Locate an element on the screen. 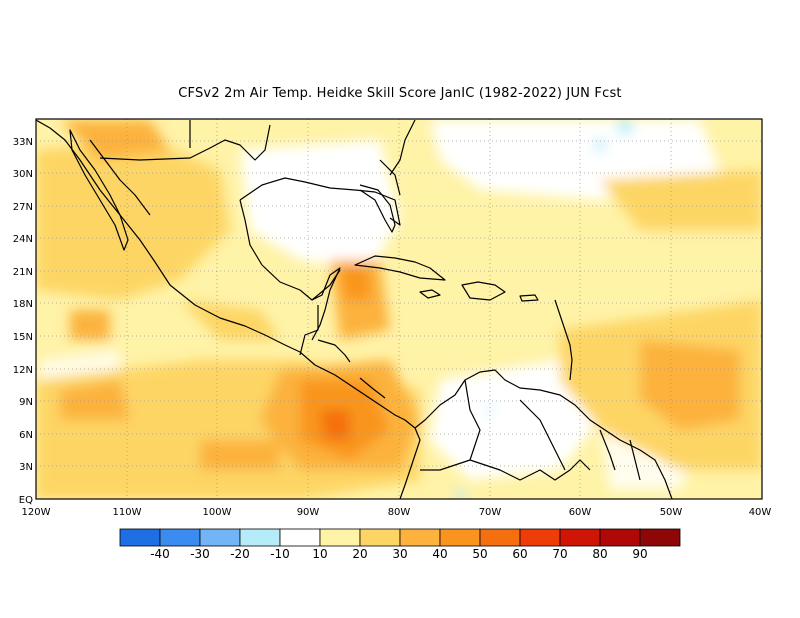 This screenshot has height=618, width=800. colorbar-label: -30 is located at coordinates (200, 554).